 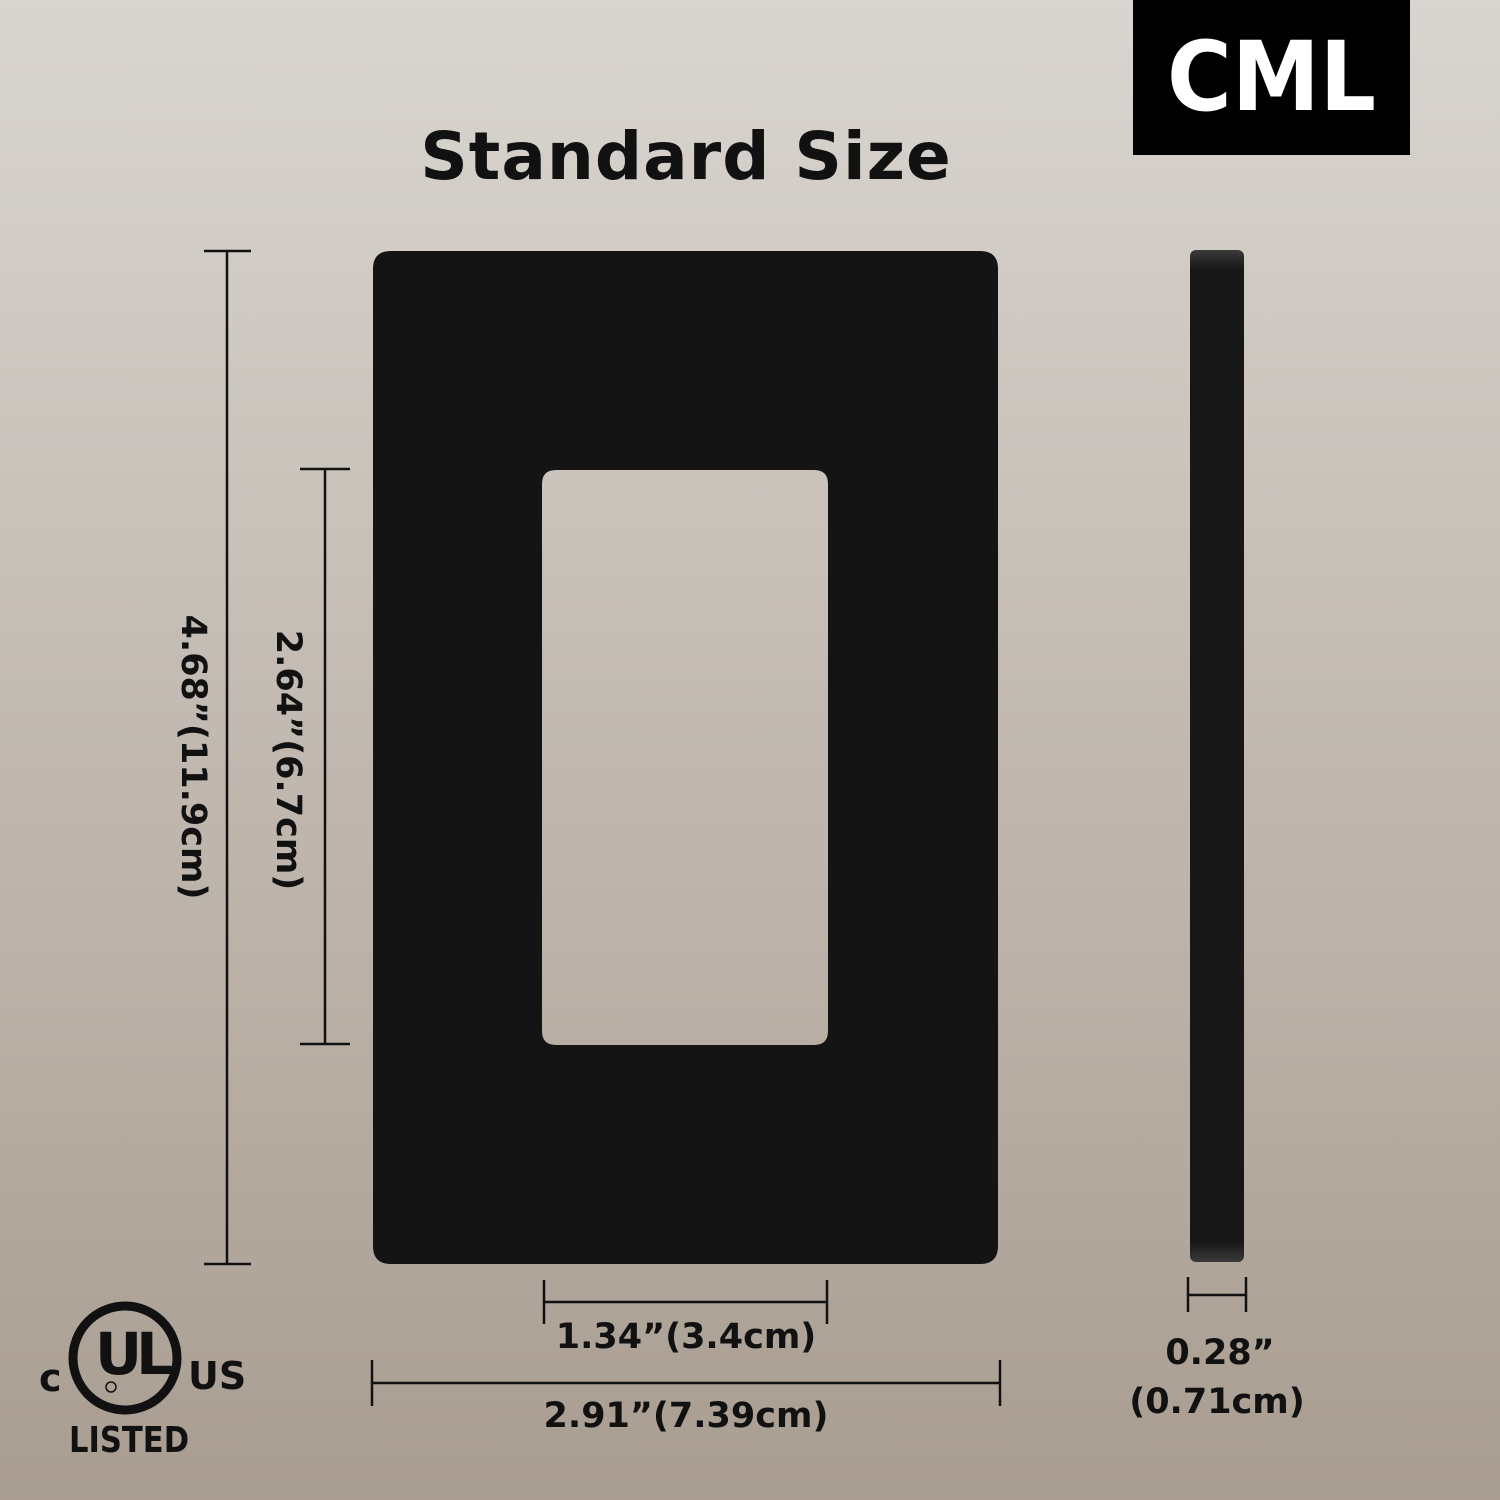 What do you see at coordinates (129, 1440) in the screenshot?
I see `ul-listed-label: LISTED` at bounding box center [129, 1440].